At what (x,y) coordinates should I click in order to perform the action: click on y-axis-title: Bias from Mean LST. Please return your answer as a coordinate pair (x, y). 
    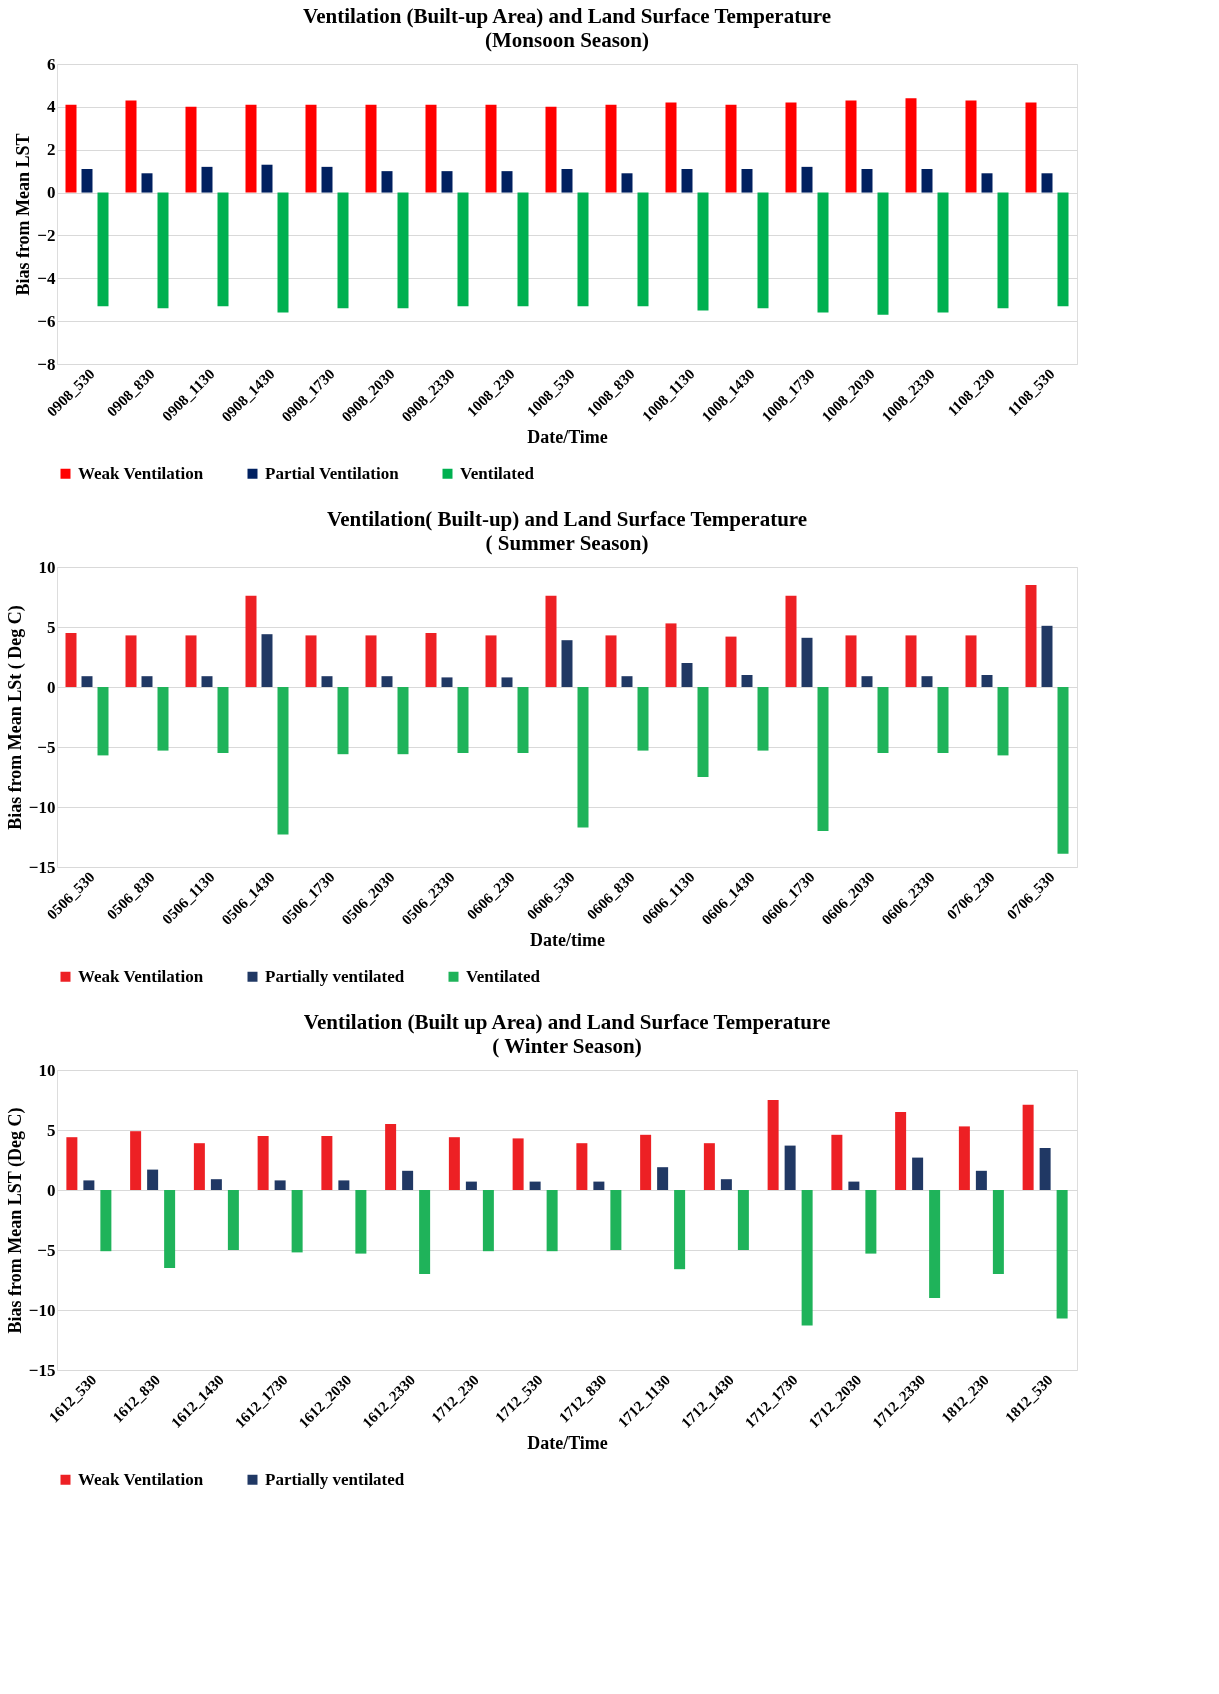
    Looking at the image, I should click on (23, 214).